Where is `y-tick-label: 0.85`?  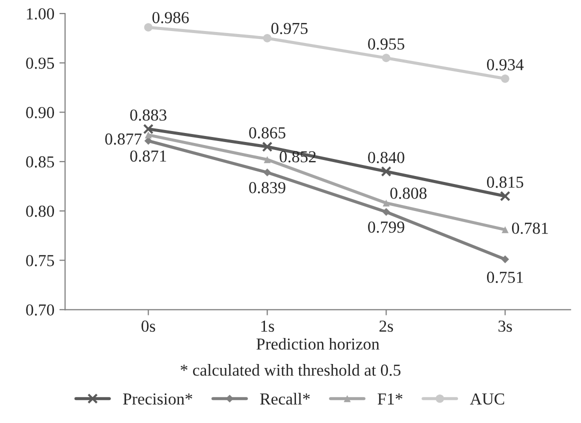
y-tick-label: 0.85 is located at coordinates (40, 162).